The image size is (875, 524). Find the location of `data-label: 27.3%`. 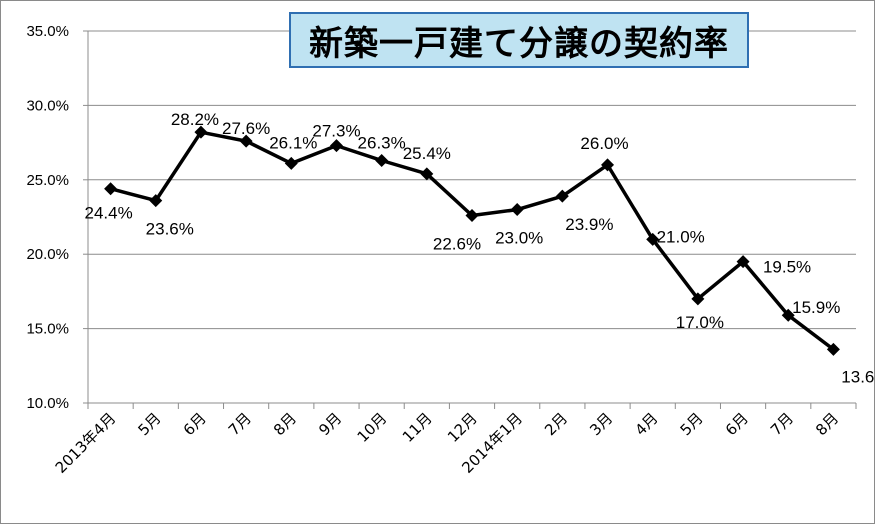

data-label: 27.3% is located at coordinates (336, 131).